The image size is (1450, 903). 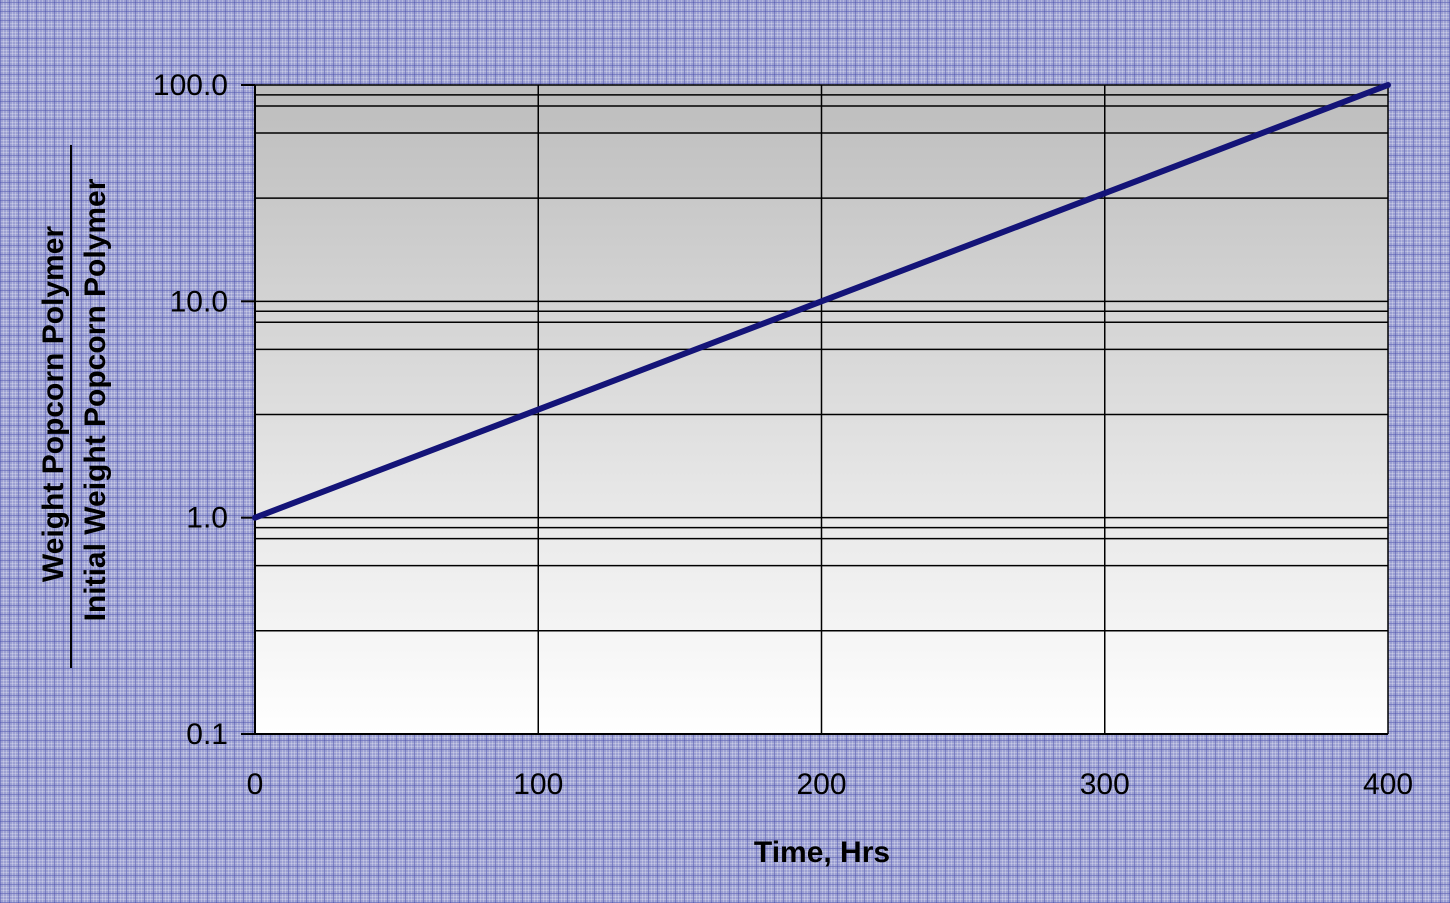 What do you see at coordinates (538, 784) in the screenshot?
I see `x-tick-label: 100` at bounding box center [538, 784].